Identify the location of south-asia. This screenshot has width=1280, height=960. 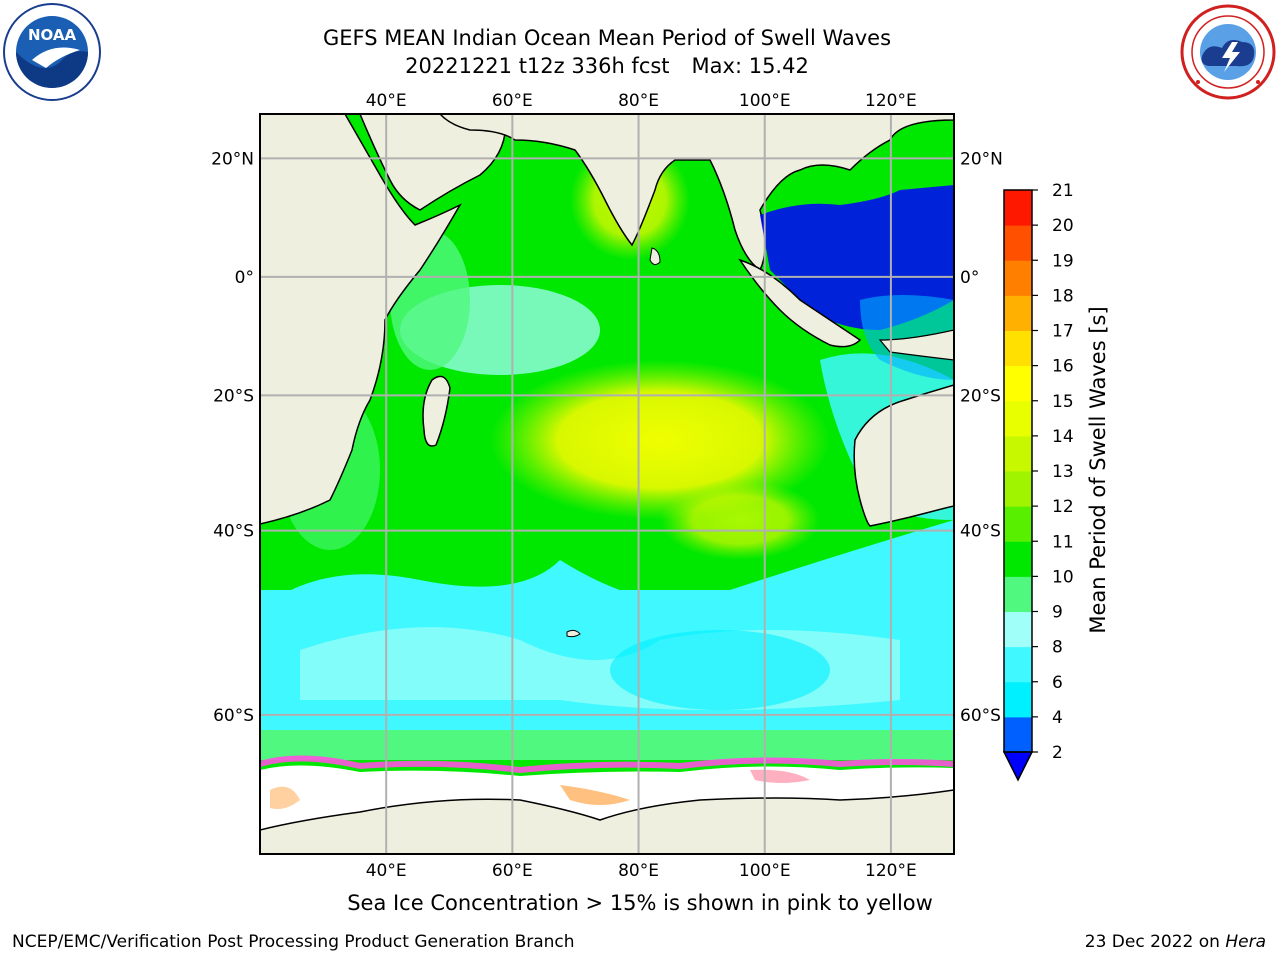
(696, 193).